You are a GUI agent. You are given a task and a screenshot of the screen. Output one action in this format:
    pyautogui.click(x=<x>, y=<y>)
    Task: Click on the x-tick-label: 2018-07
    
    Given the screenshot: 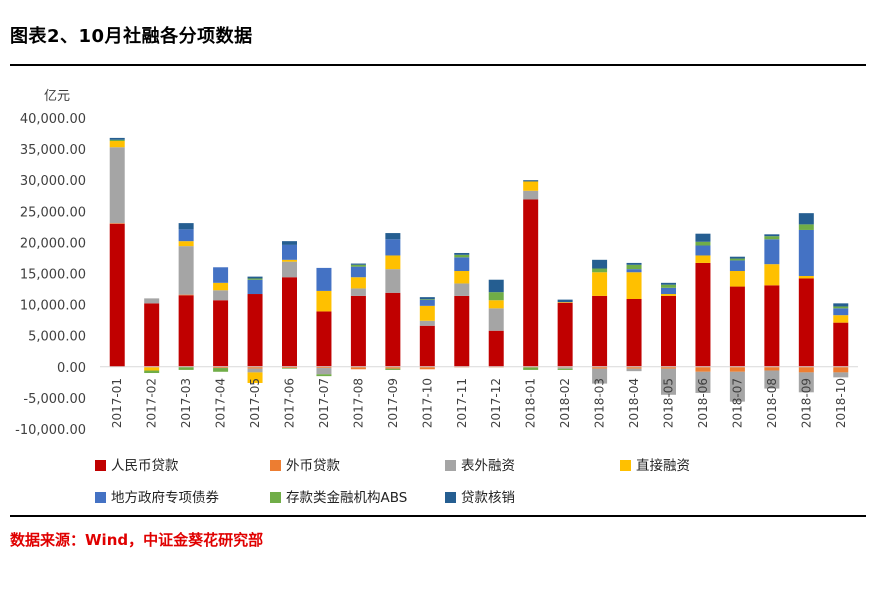 What is the action you would take?
    pyautogui.click(x=737, y=403)
    